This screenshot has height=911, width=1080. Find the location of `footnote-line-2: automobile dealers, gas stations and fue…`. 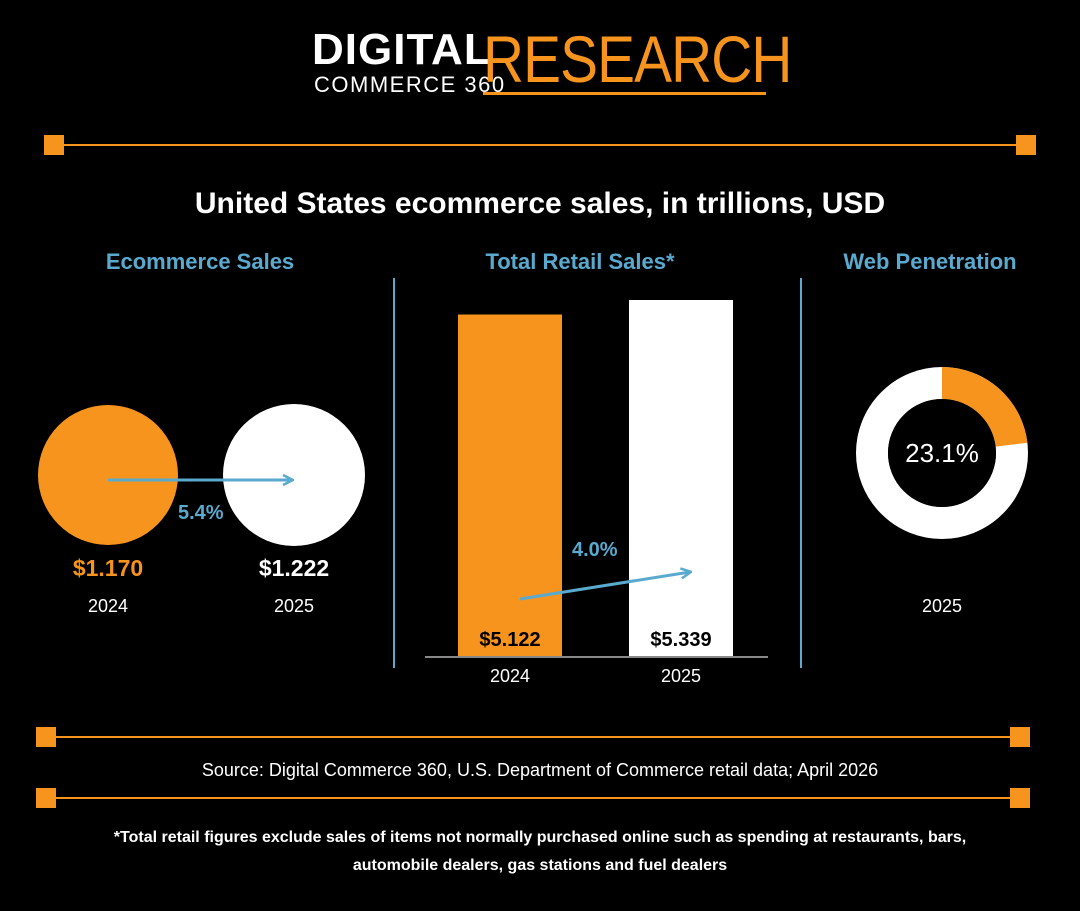

footnote-line-2: automobile dealers, gas stations and fue… is located at coordinates (540, 865).